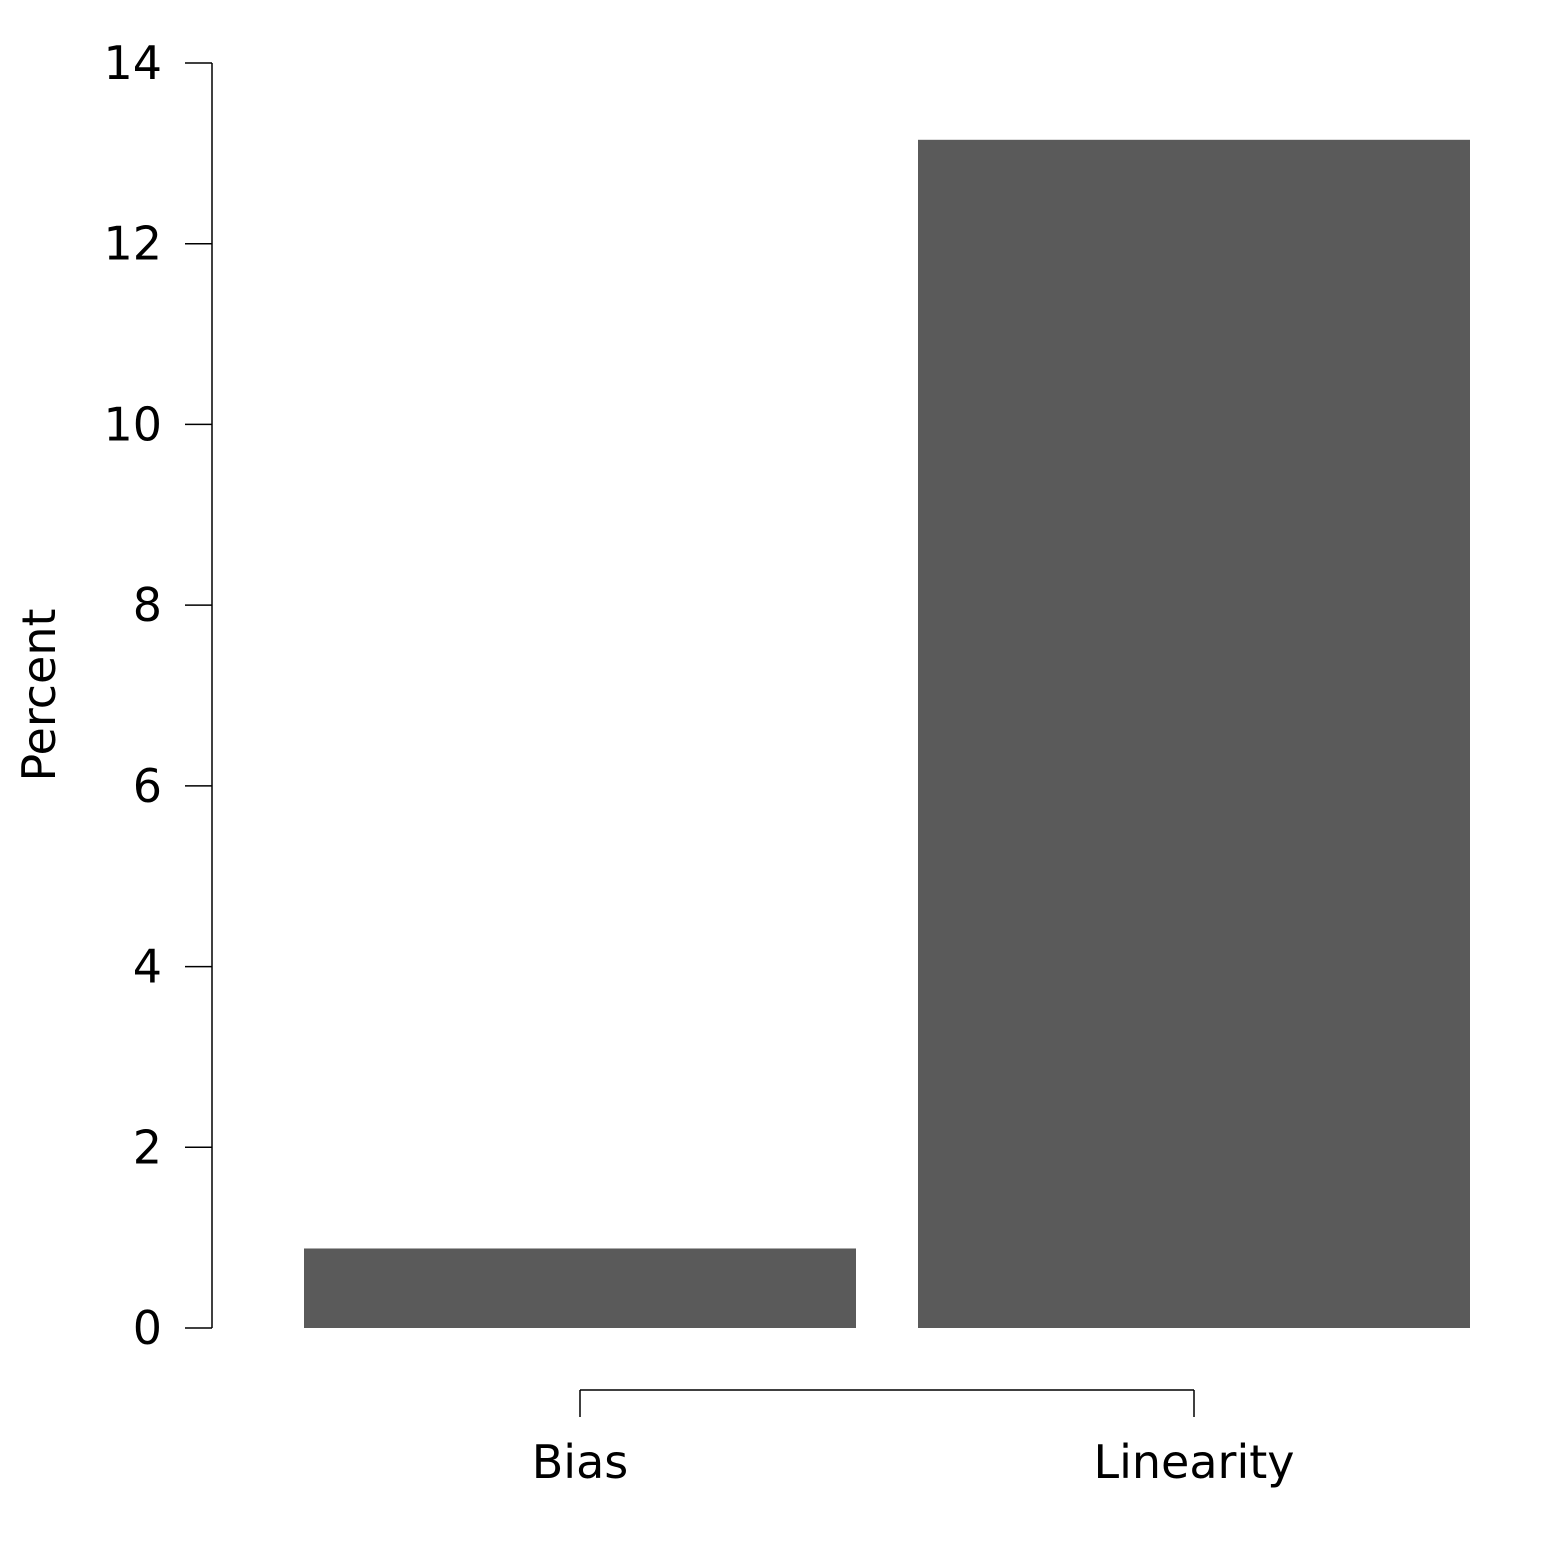 The width and height of the screenshot is (1562, 1562). What do you see at coordinates (147, 786) in the screenshot?
I see `y-tick-label: 6` at bounding box center [147, 786].